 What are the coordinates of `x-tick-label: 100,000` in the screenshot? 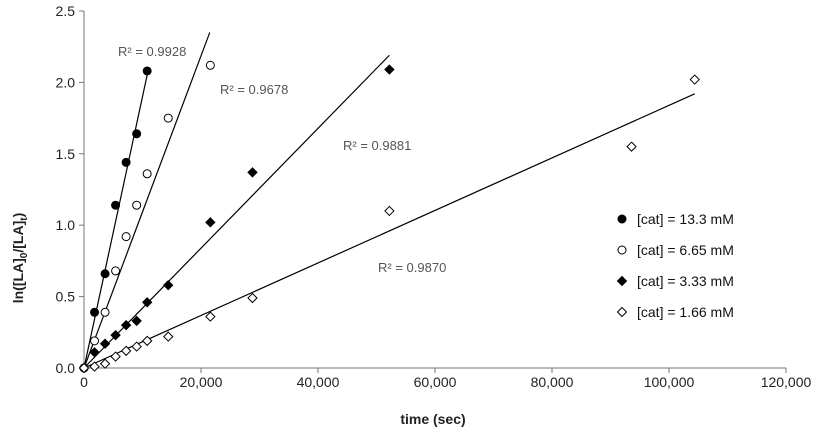 It's located at (669, 382).